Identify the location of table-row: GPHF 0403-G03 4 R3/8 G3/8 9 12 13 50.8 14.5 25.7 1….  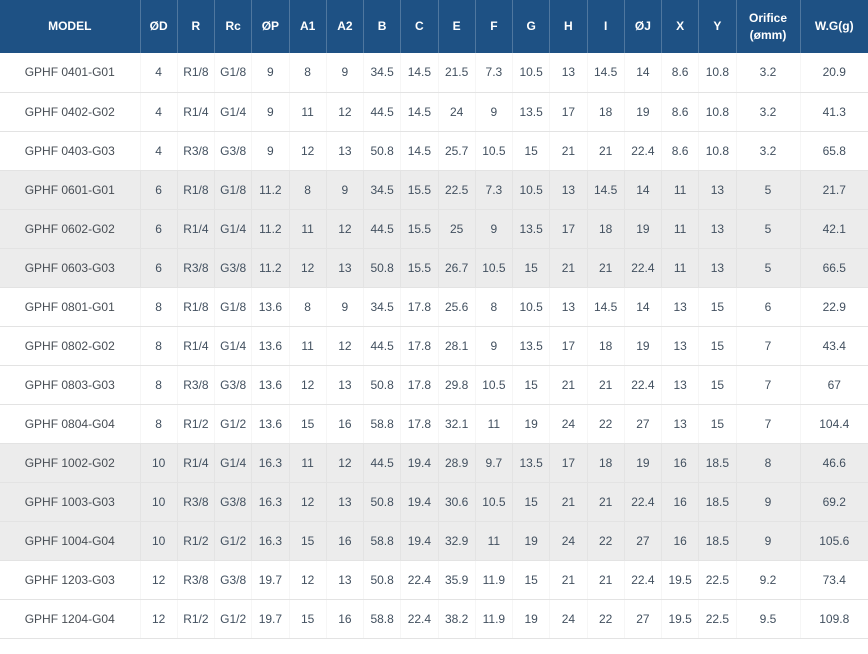
(434, 151).